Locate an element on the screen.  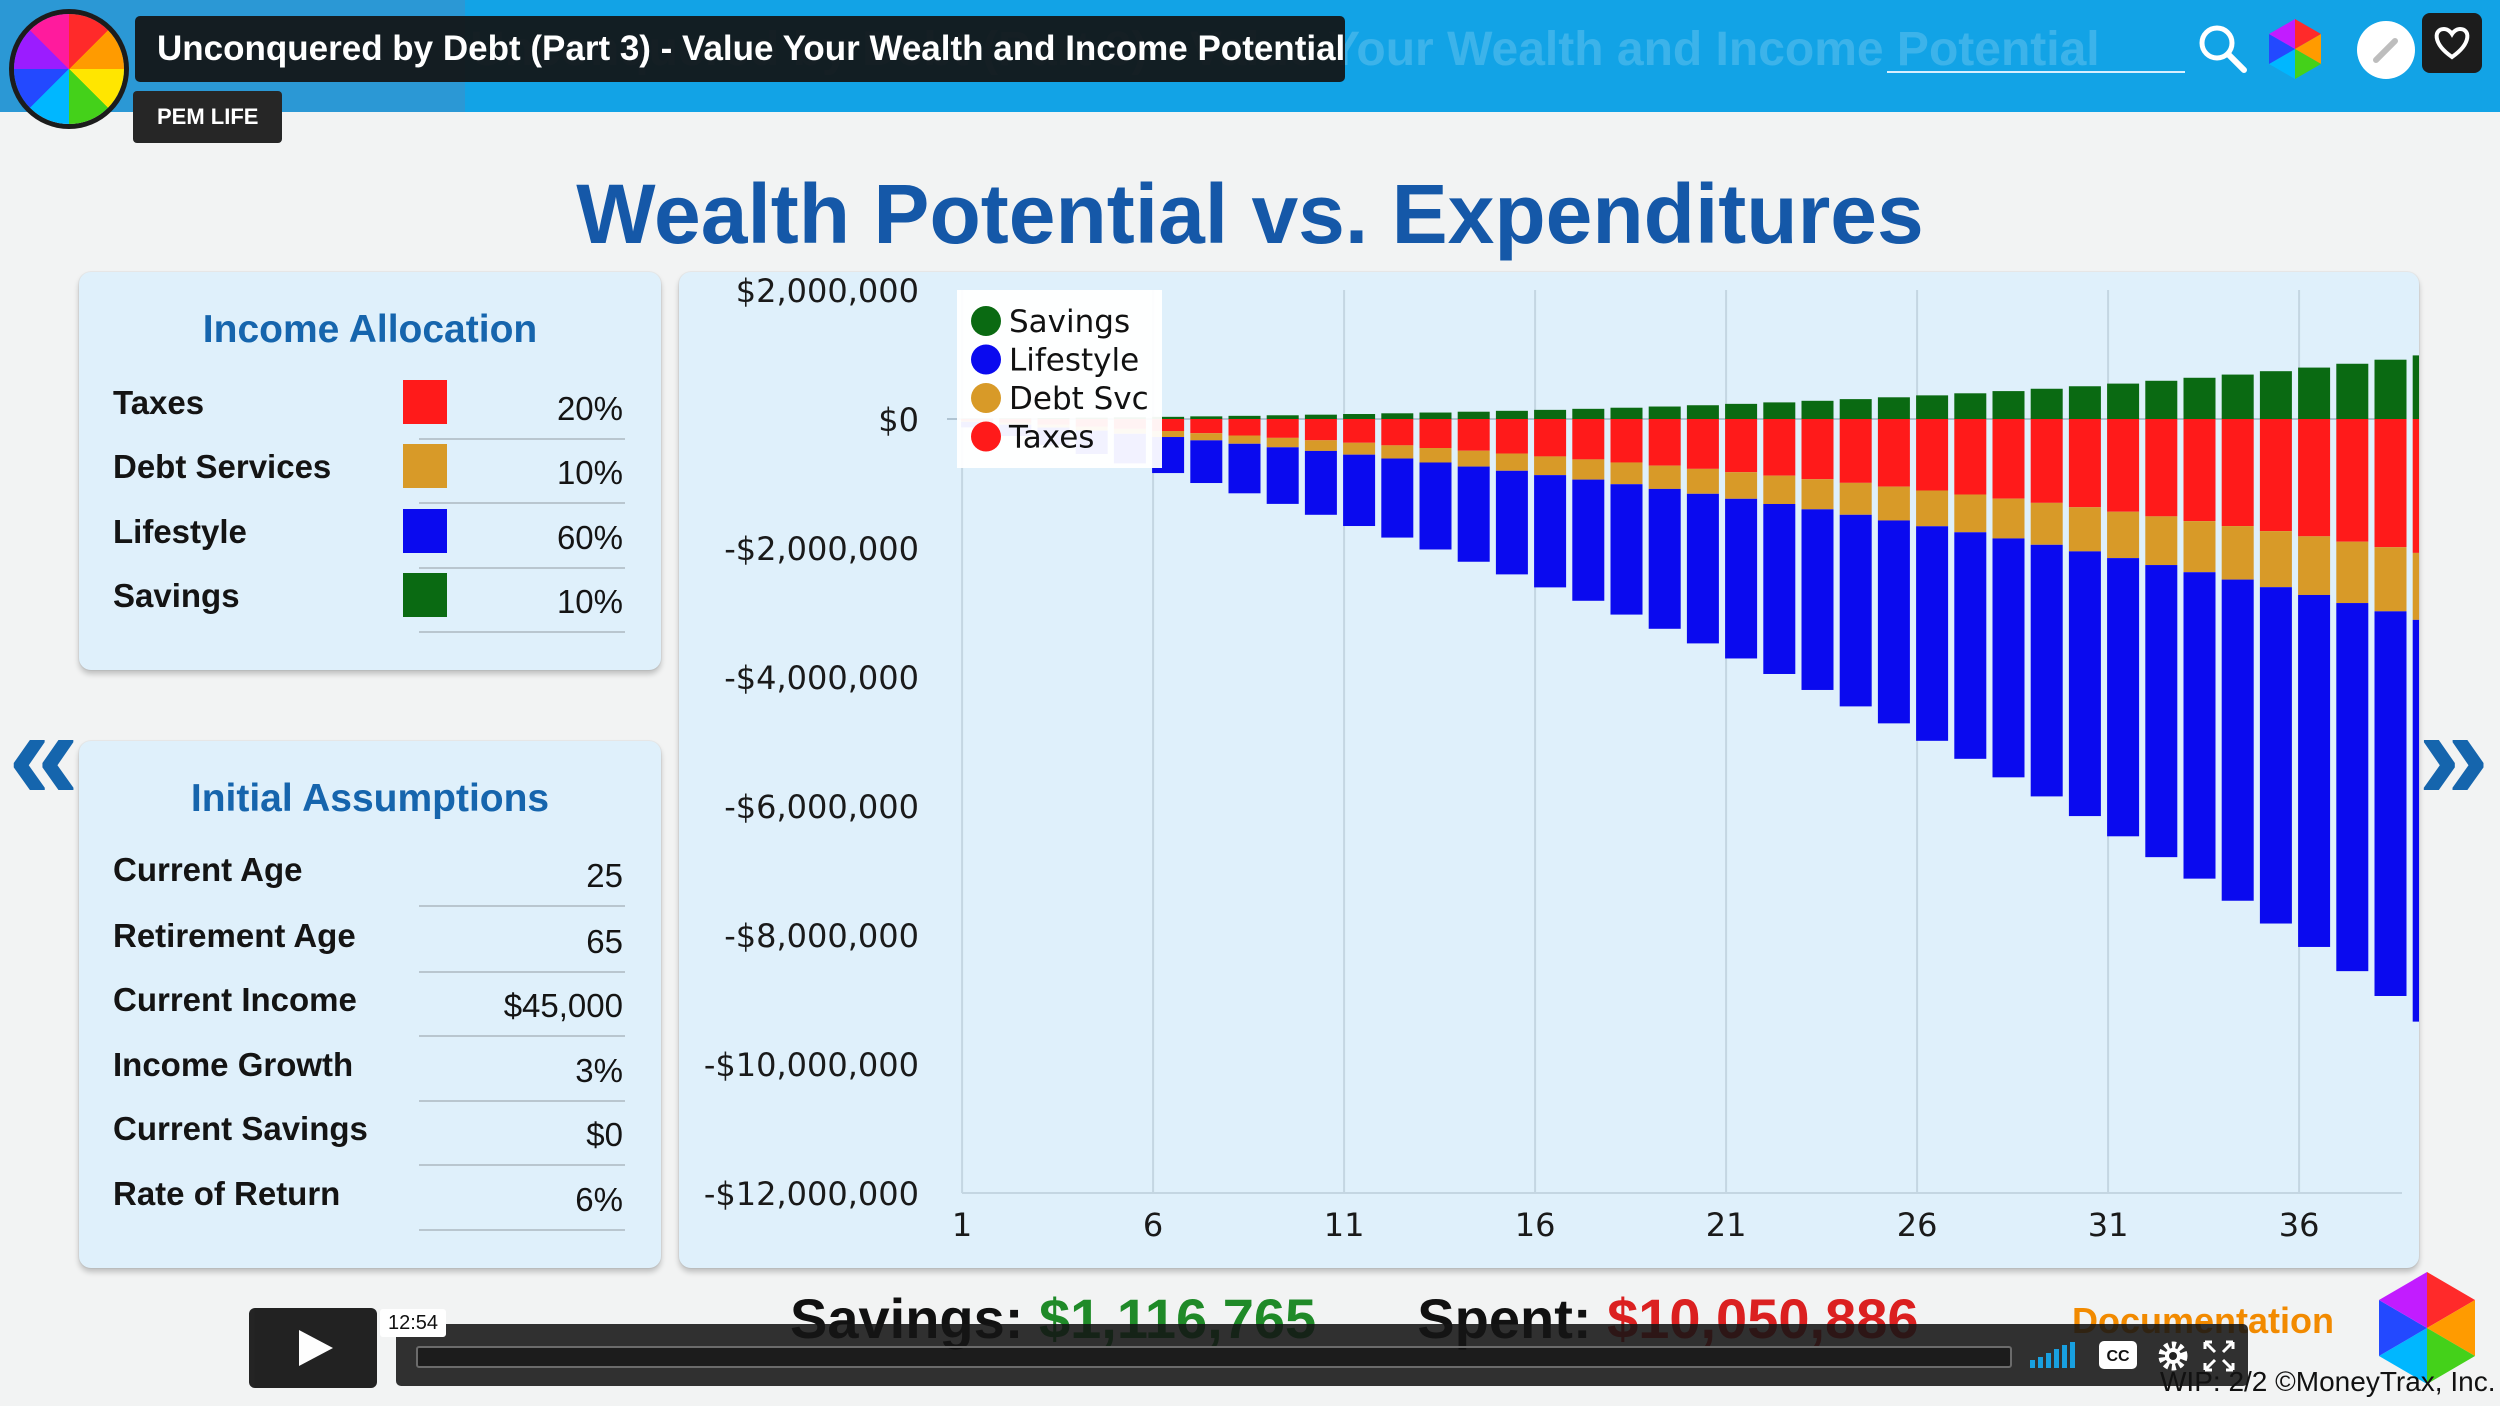
search-input-underline is located at coordinates (2036, 72).